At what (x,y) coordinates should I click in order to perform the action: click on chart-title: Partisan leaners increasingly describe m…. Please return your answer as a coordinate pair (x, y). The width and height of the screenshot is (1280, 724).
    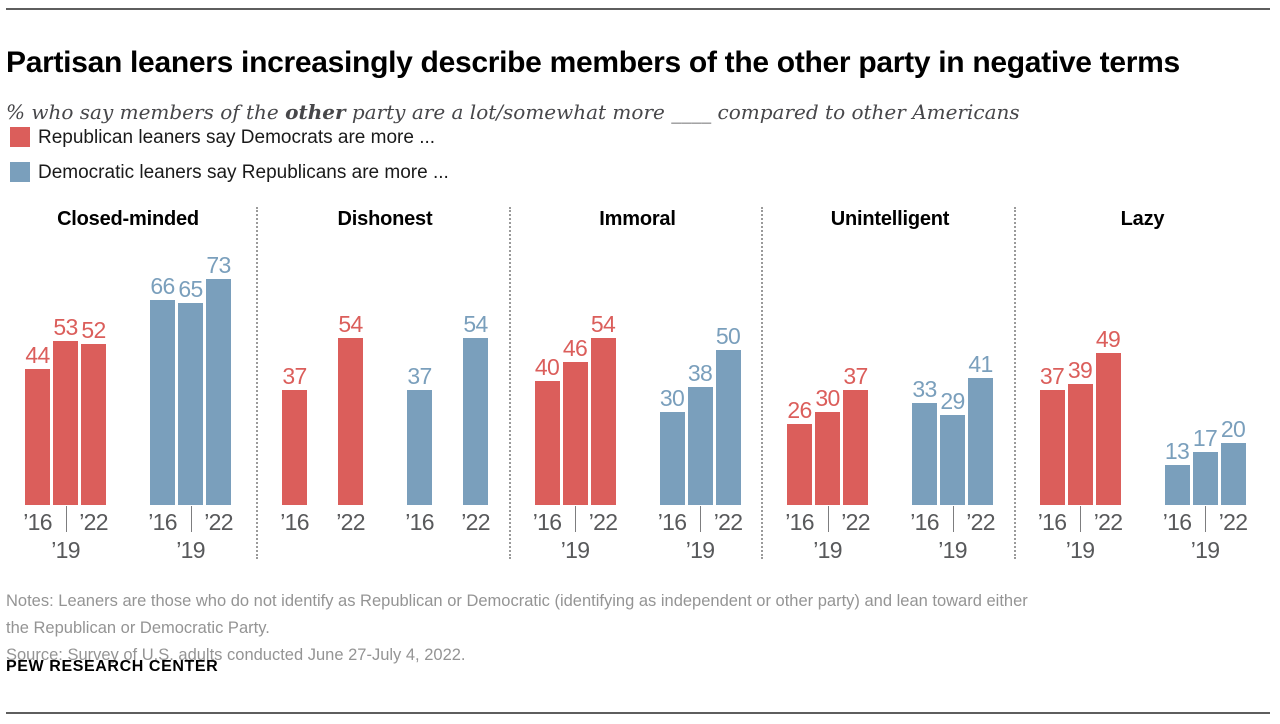
    Looking at the image, I should click on (593, 63).